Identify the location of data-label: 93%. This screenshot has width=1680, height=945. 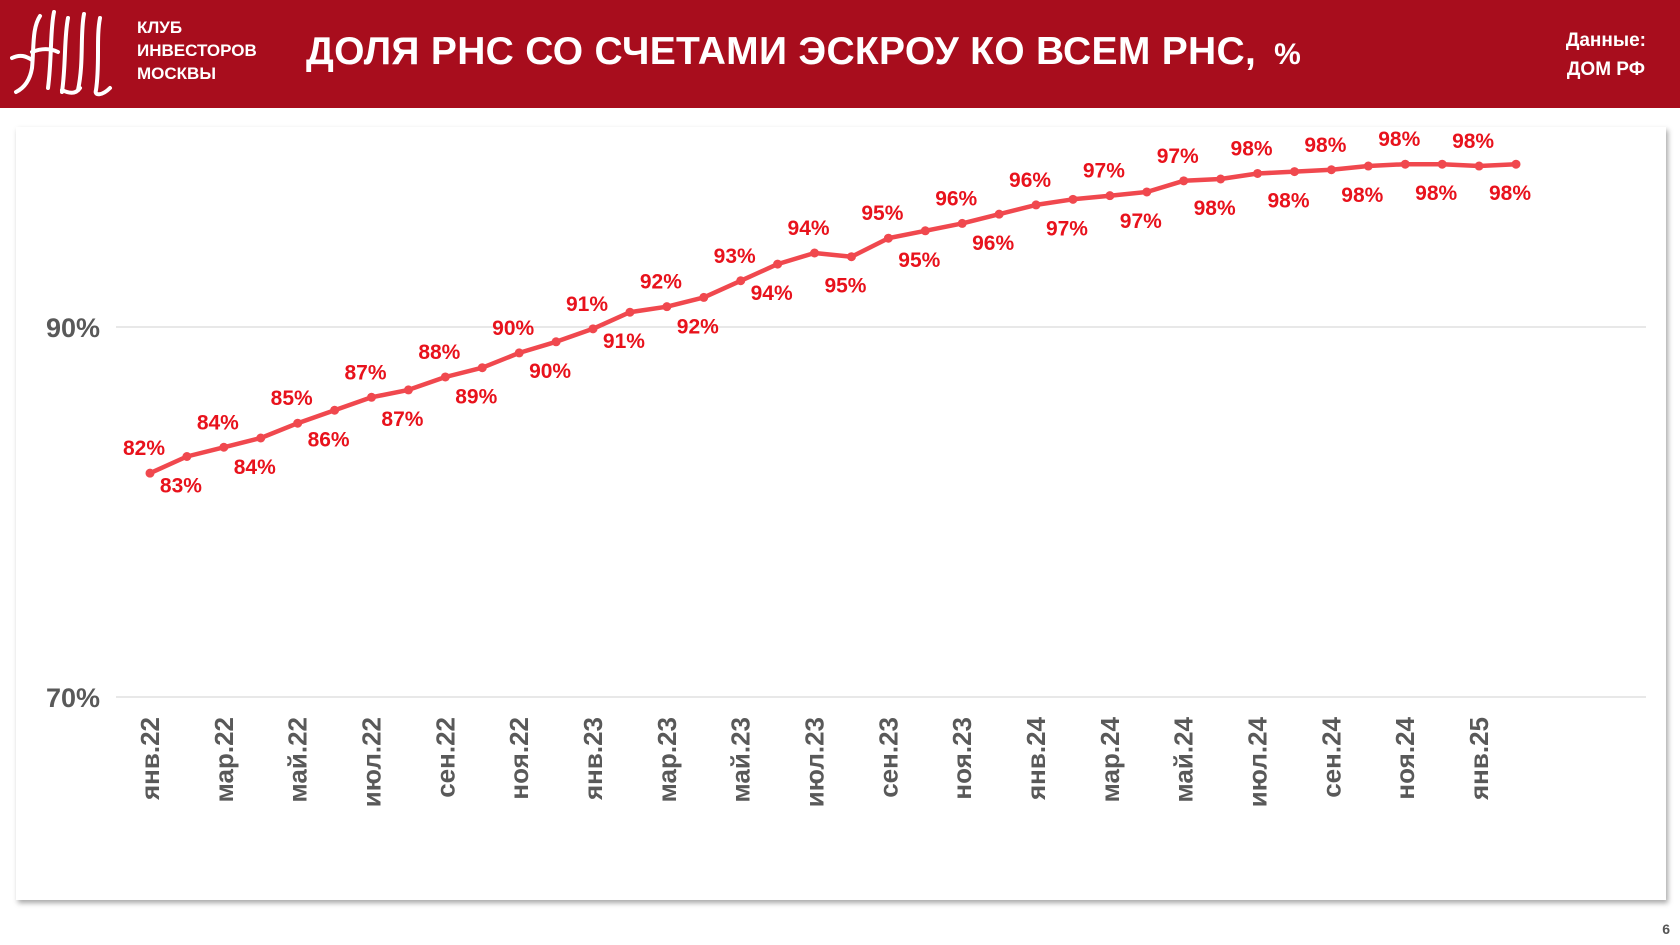
(735, 256).